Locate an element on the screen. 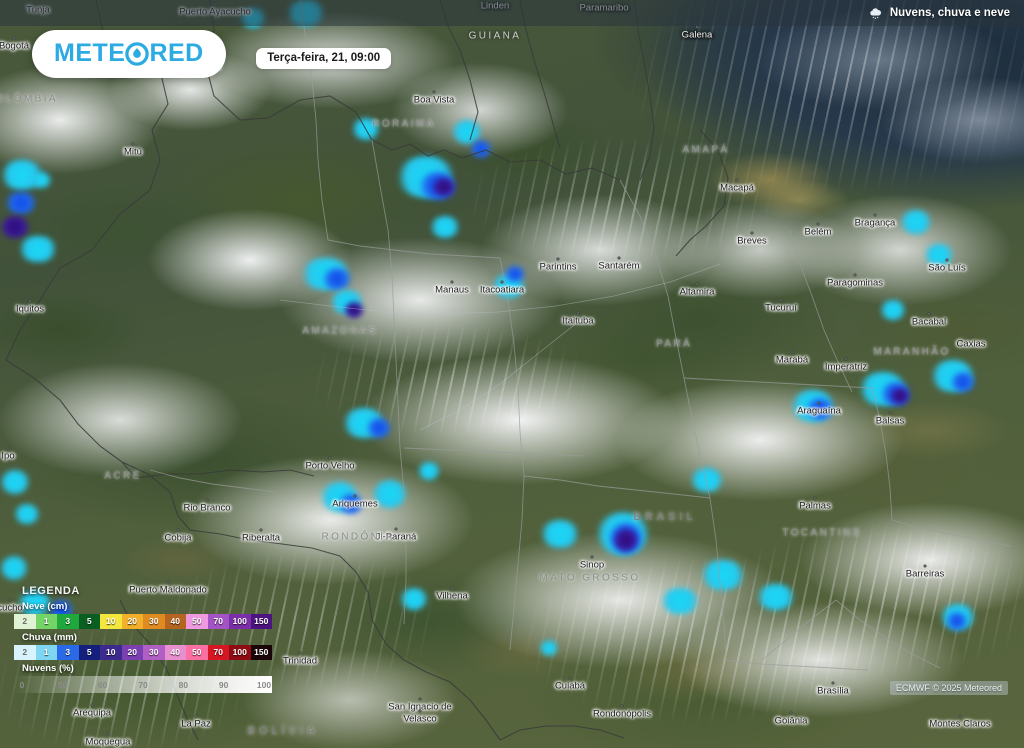  cloud-color-scale: 0 50 60 70 80 90 100 is located at coordinates (143, 684).